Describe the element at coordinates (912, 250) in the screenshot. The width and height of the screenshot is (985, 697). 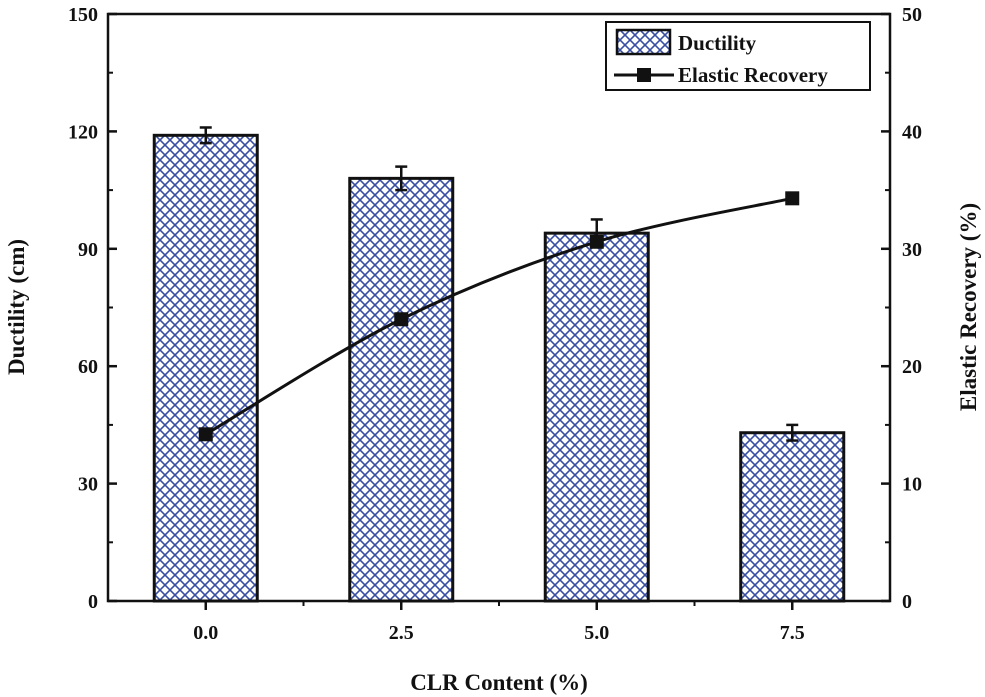
I see `y-right-tick-label: 30` at that location.